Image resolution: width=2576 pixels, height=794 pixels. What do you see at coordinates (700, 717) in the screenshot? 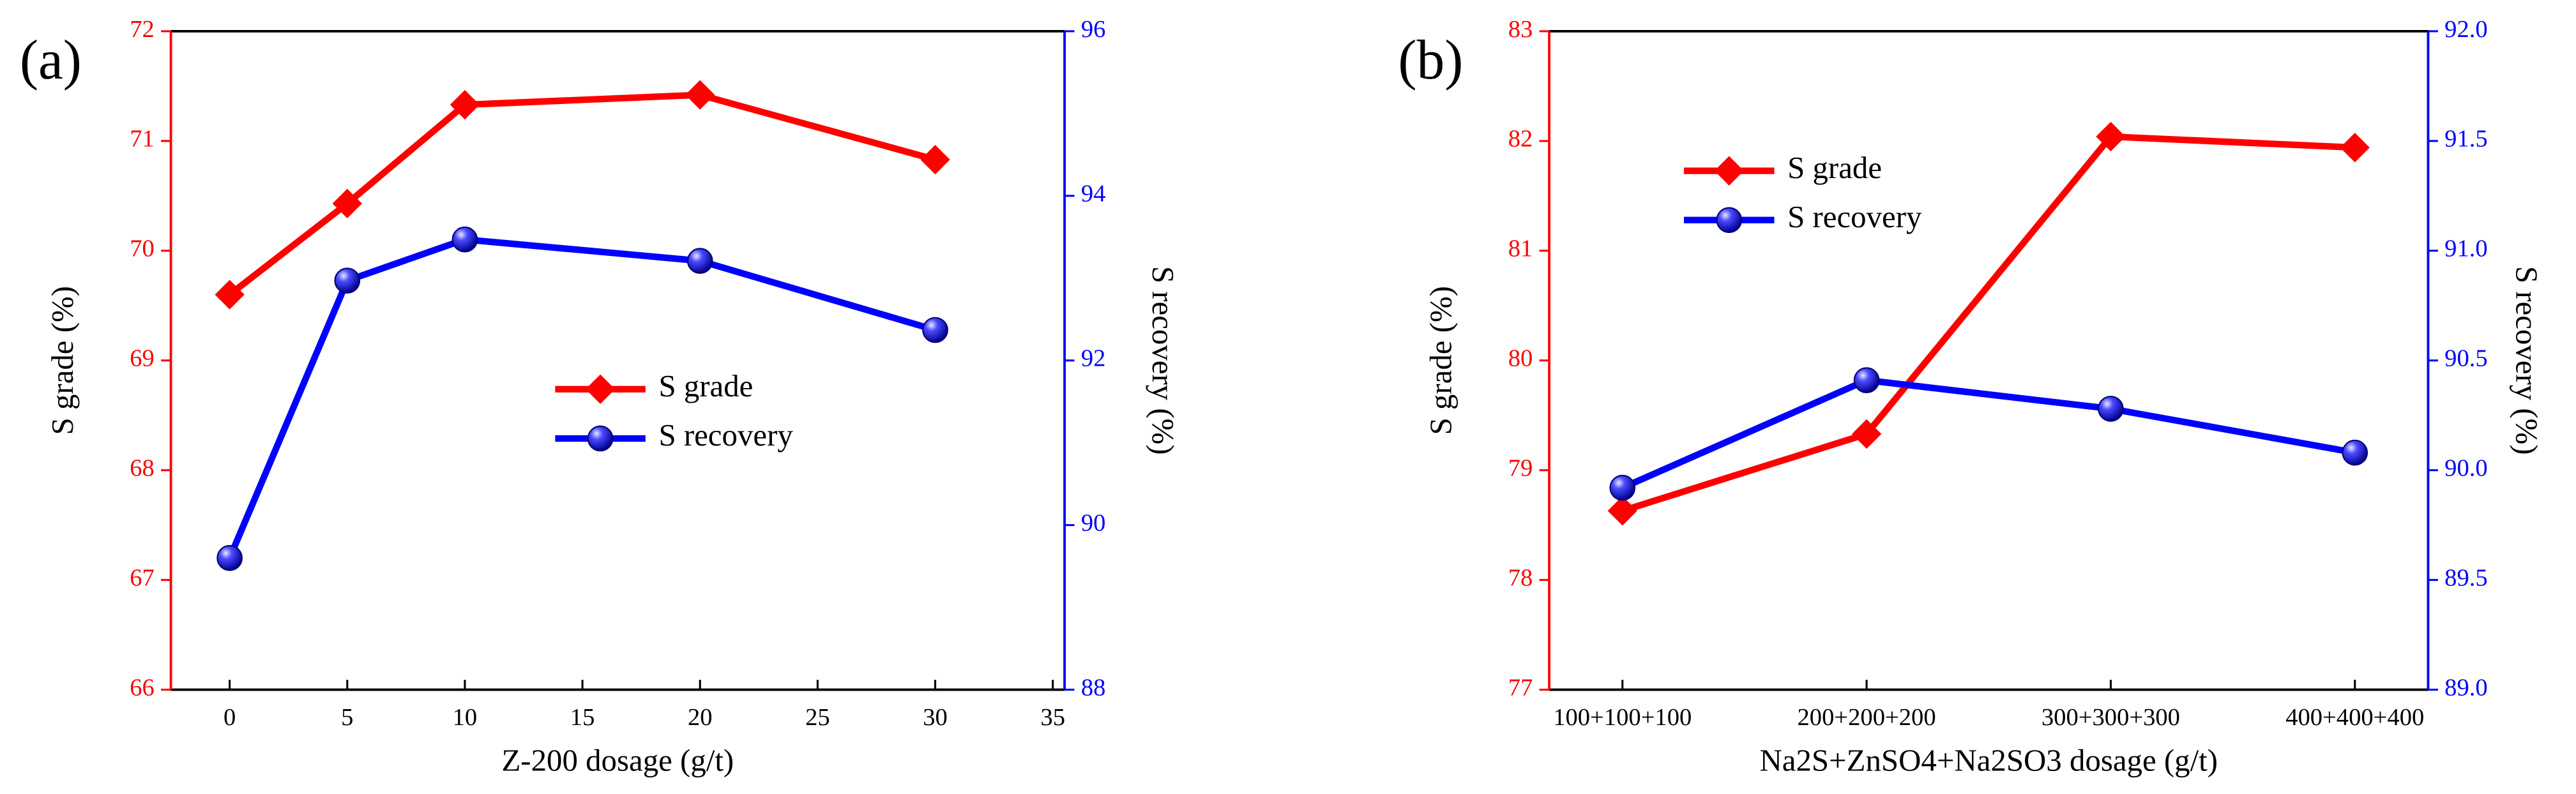
I see `x-tick-label: 20` at bounding box center [700, 717].